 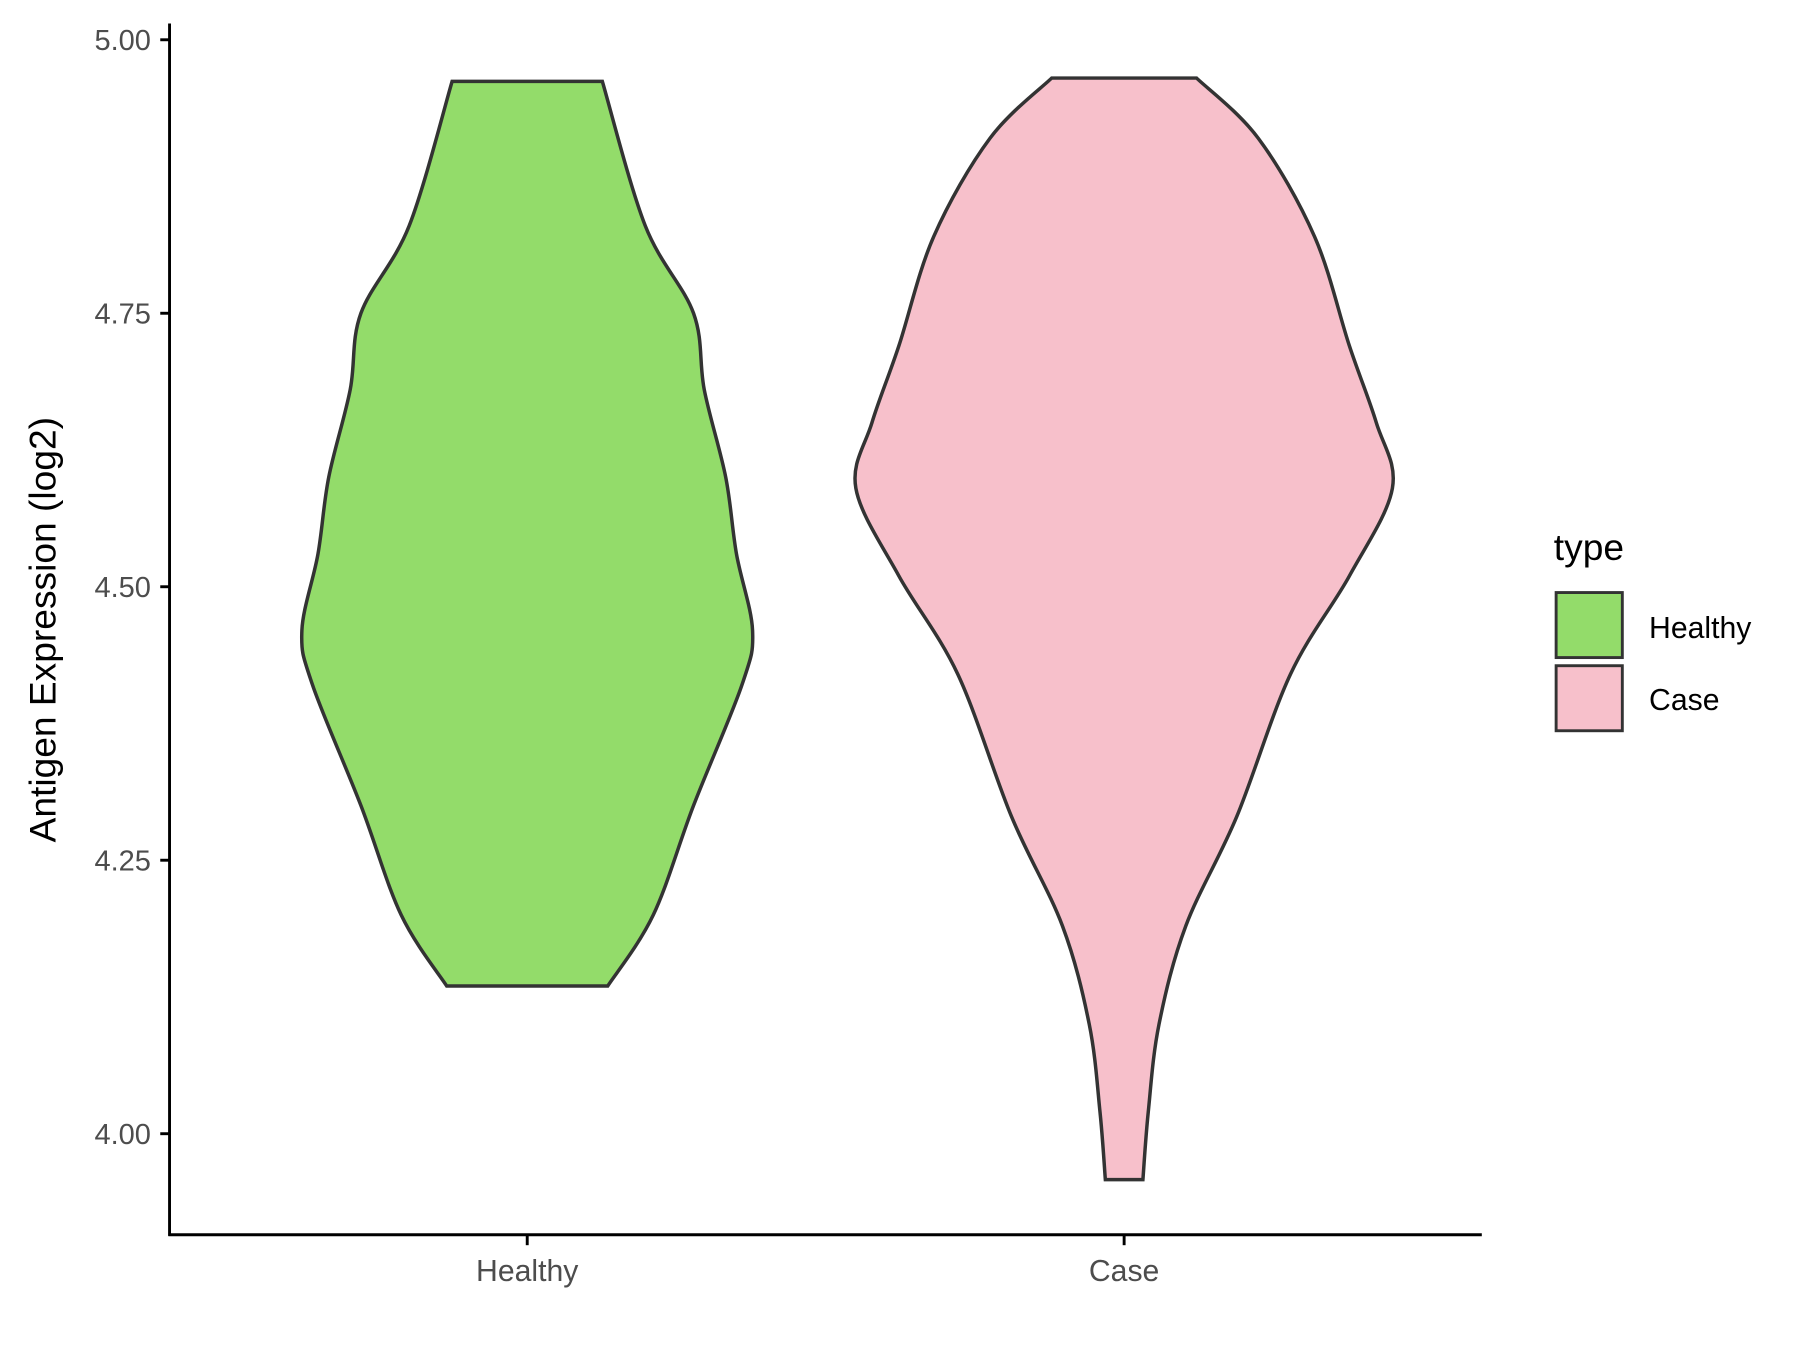 I want to click on legend-title: type, so click(x=1589, y=547).